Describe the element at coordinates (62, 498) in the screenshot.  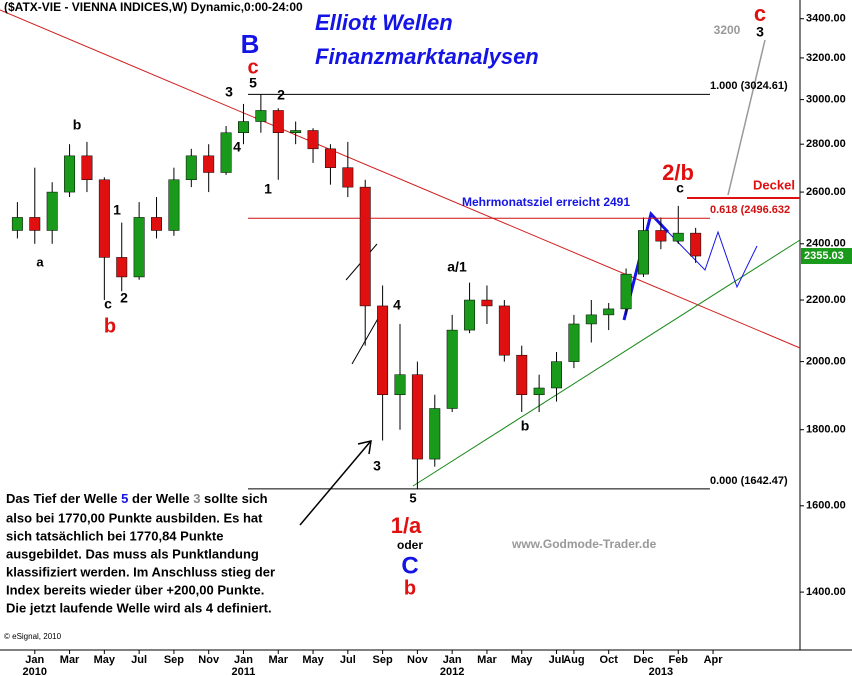
I see `note-text: Das Tief der Welle` at that location.